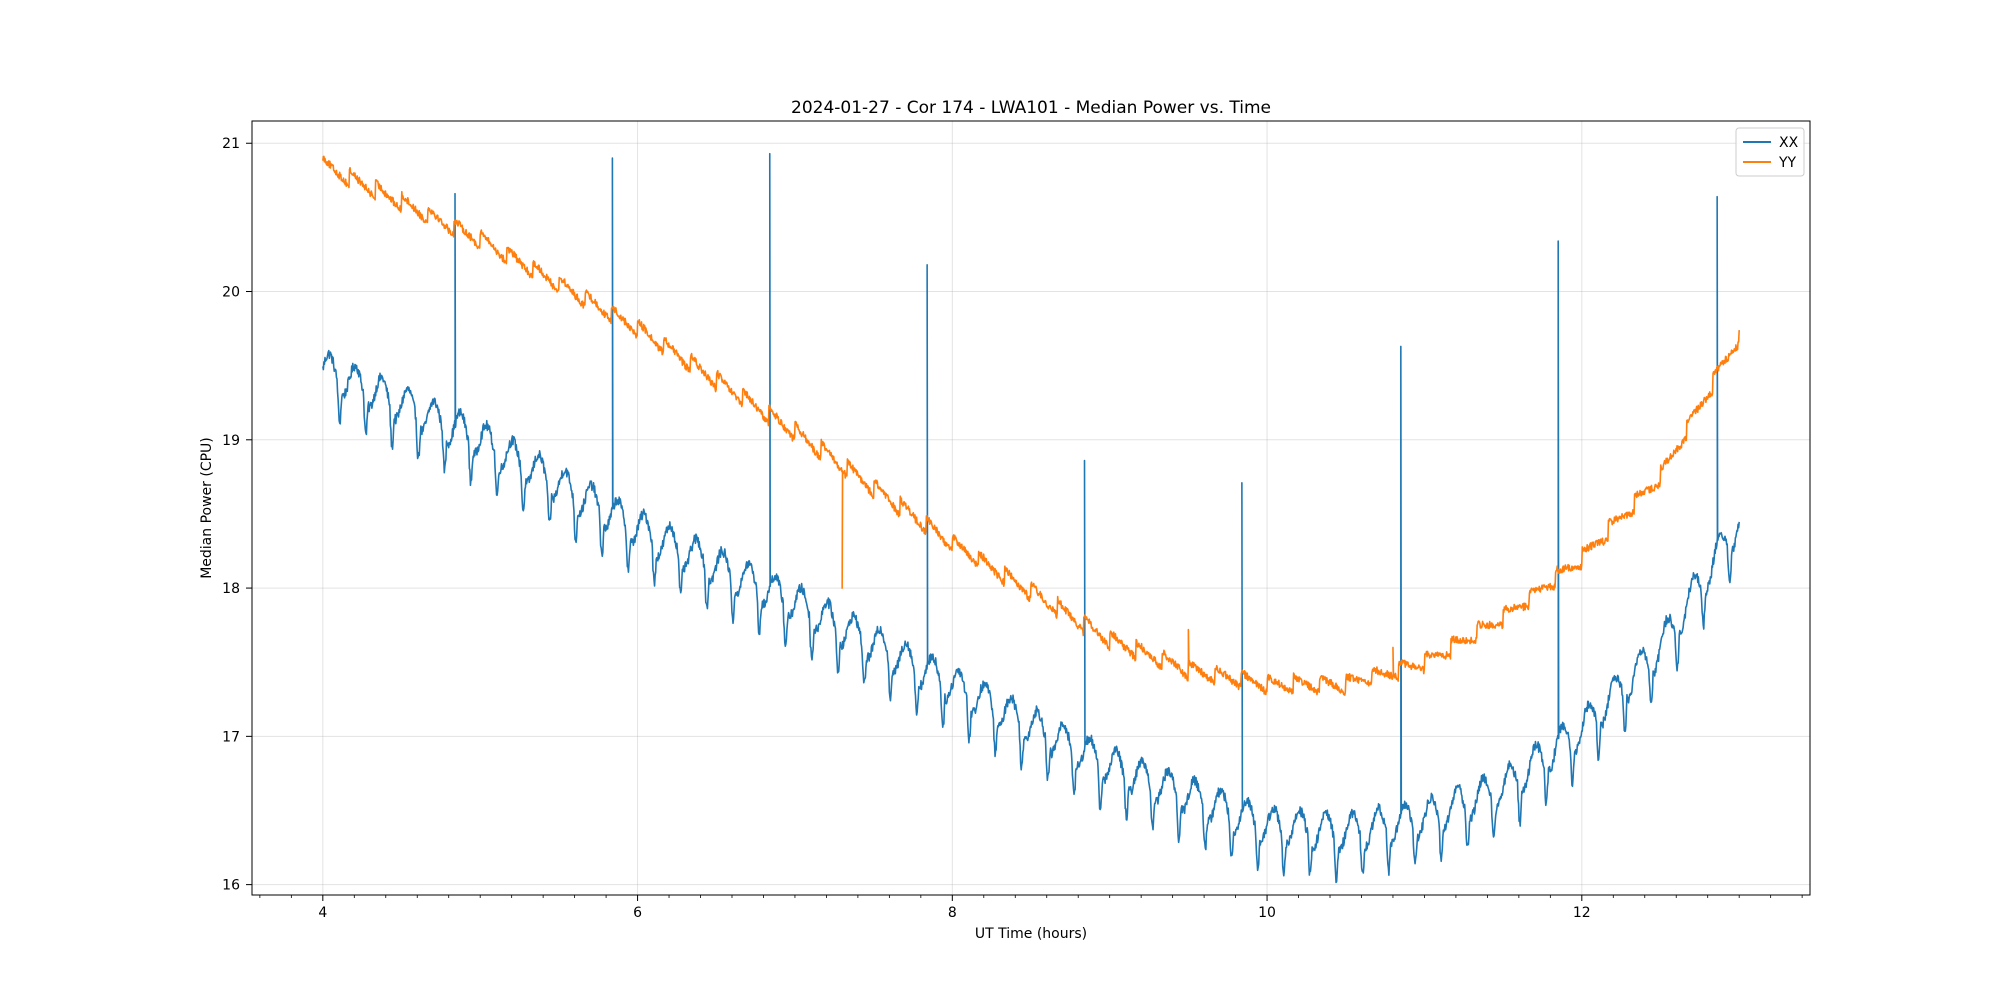 The image size is (2000, 1000). What do you see at coordinates (1267, 913) in the screenshot?
I see `x-tick-label: 10` at bounding box center [1267, 913].